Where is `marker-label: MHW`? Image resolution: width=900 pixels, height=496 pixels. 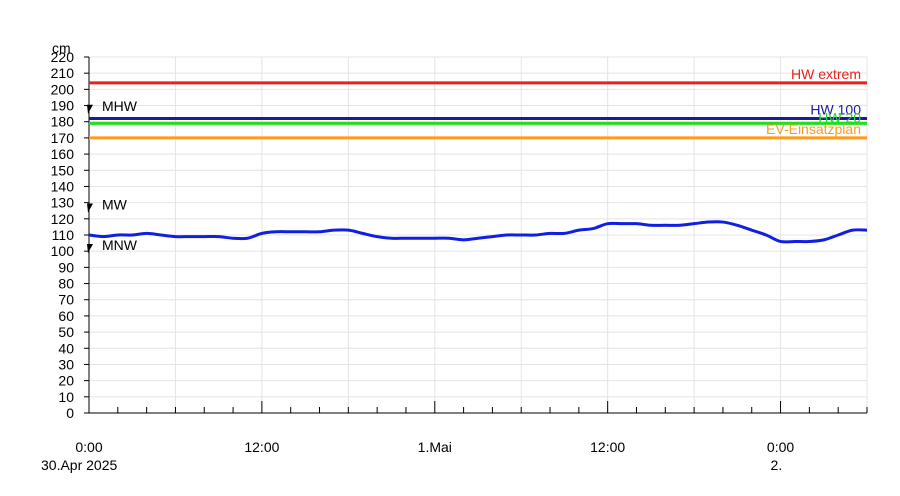
marker-label: MHW is located at coordinates (120, 106).